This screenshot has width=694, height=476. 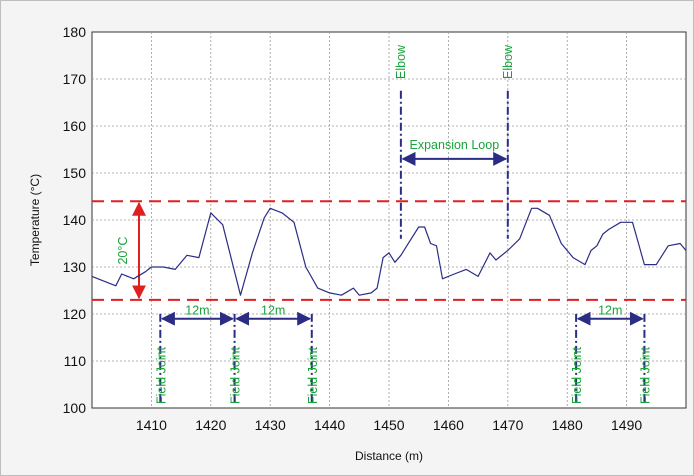 I want to click on x-tick-label: 1490, so click(x=626, y=425).